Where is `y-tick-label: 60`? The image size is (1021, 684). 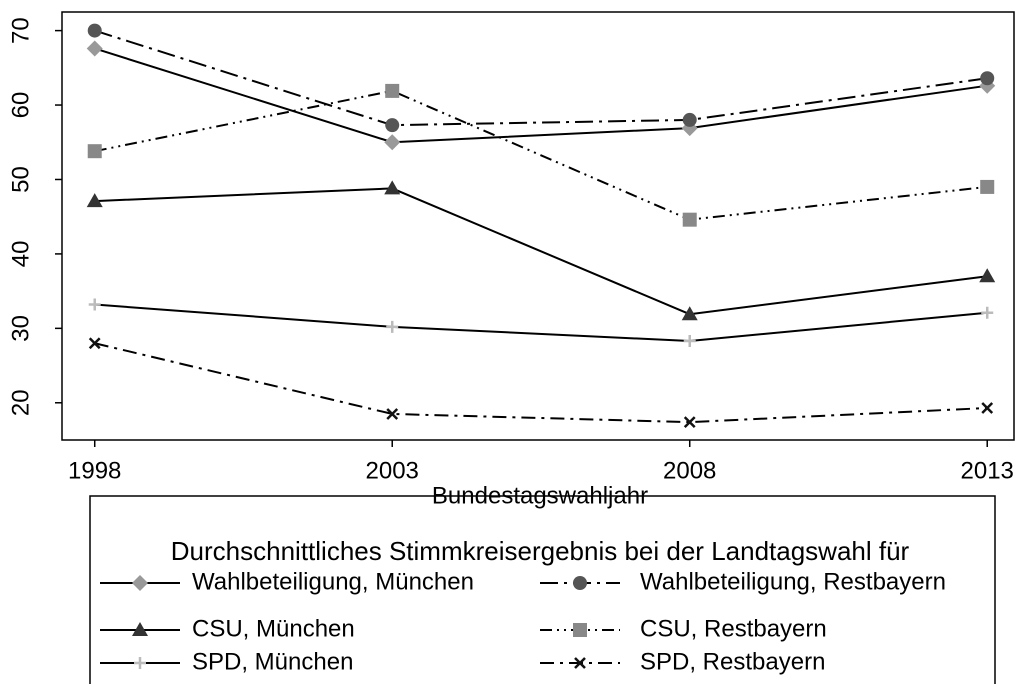 y-tick-label: 60 is located at coordinates (20, 105).